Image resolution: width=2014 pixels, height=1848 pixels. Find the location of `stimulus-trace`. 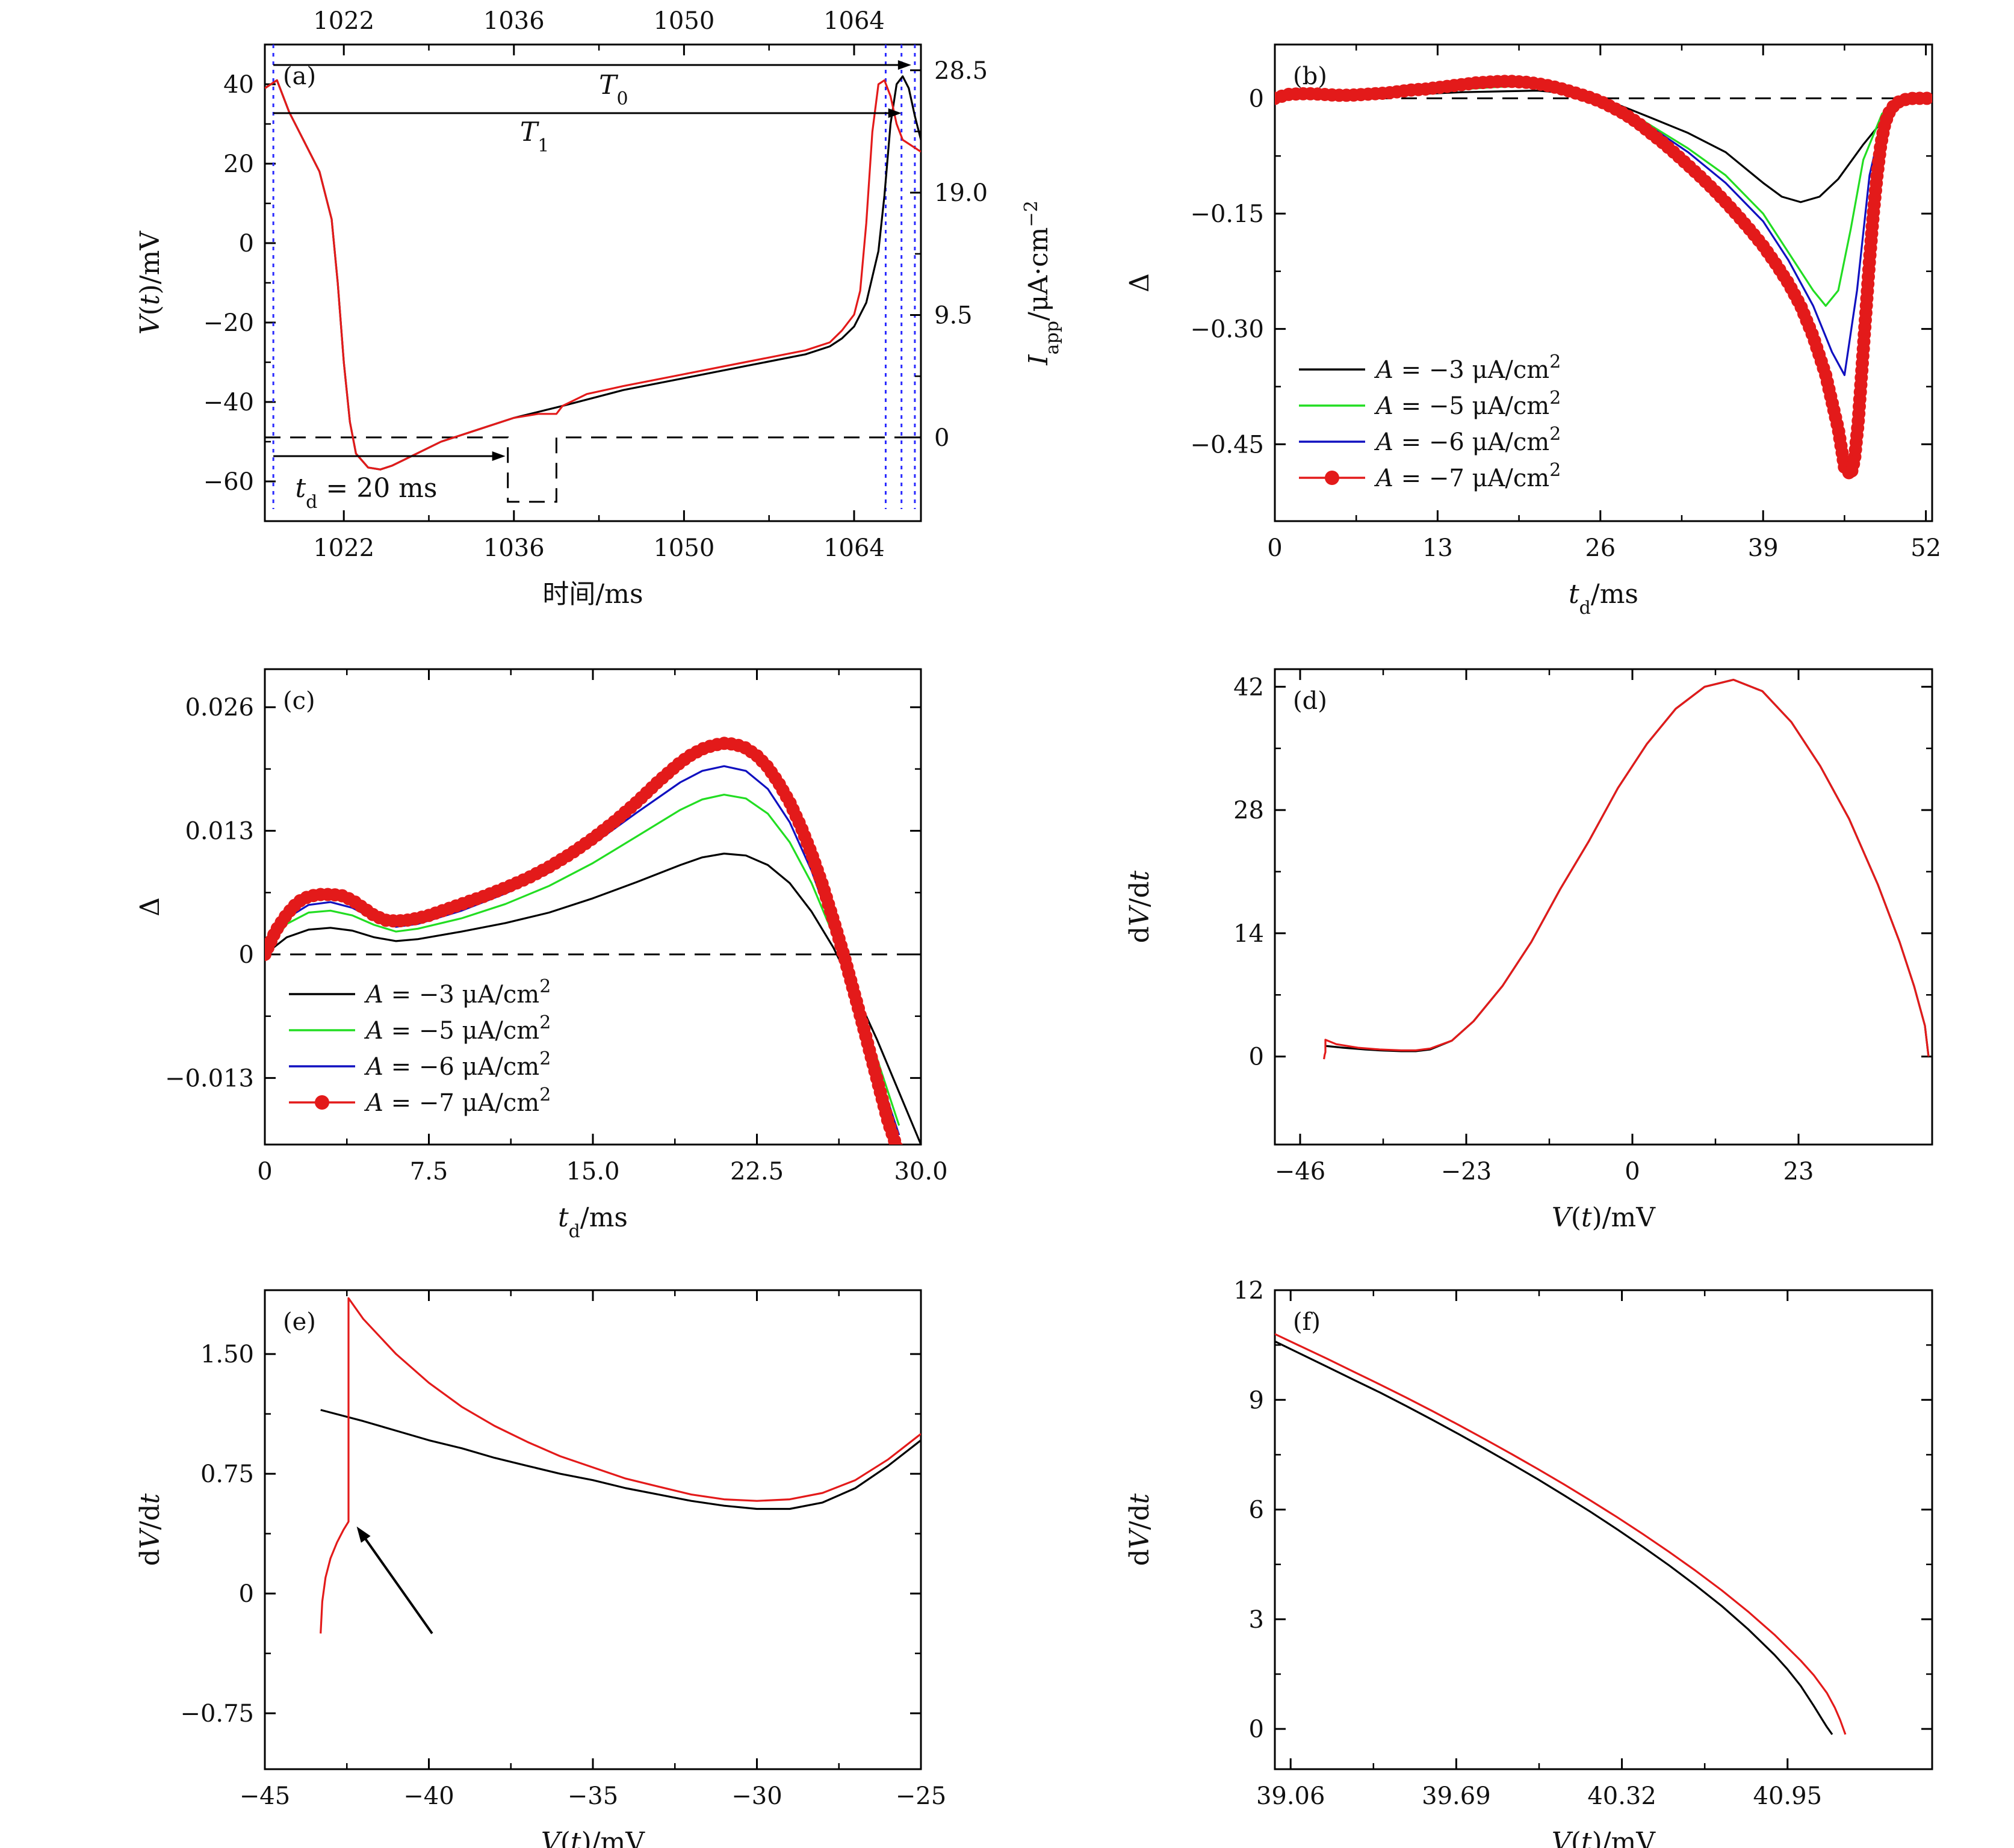

stimulus-trace is located at coordinates (593, 470).